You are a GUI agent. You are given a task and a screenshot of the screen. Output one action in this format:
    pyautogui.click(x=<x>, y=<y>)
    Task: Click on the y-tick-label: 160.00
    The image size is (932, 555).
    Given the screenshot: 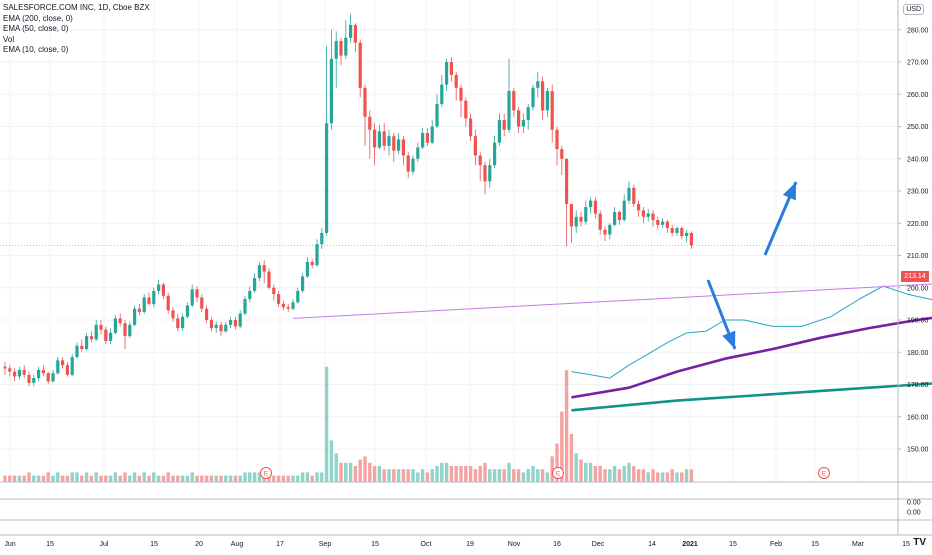 What is the action you would take?
    pyautogui.click(x=918, y=417)
    